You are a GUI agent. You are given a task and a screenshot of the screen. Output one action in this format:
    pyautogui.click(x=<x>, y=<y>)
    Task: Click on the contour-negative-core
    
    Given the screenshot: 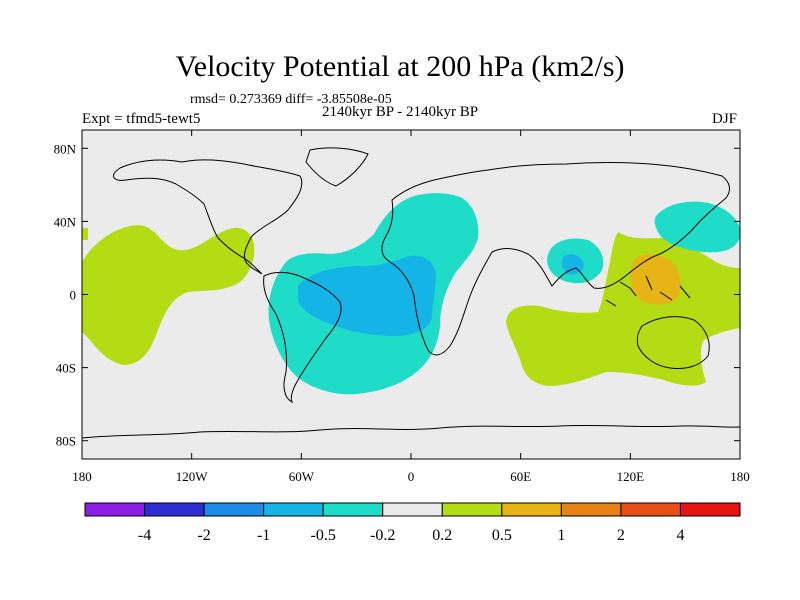 What is the action you would take?
    pyautogui.click(x=367, y=295)
    